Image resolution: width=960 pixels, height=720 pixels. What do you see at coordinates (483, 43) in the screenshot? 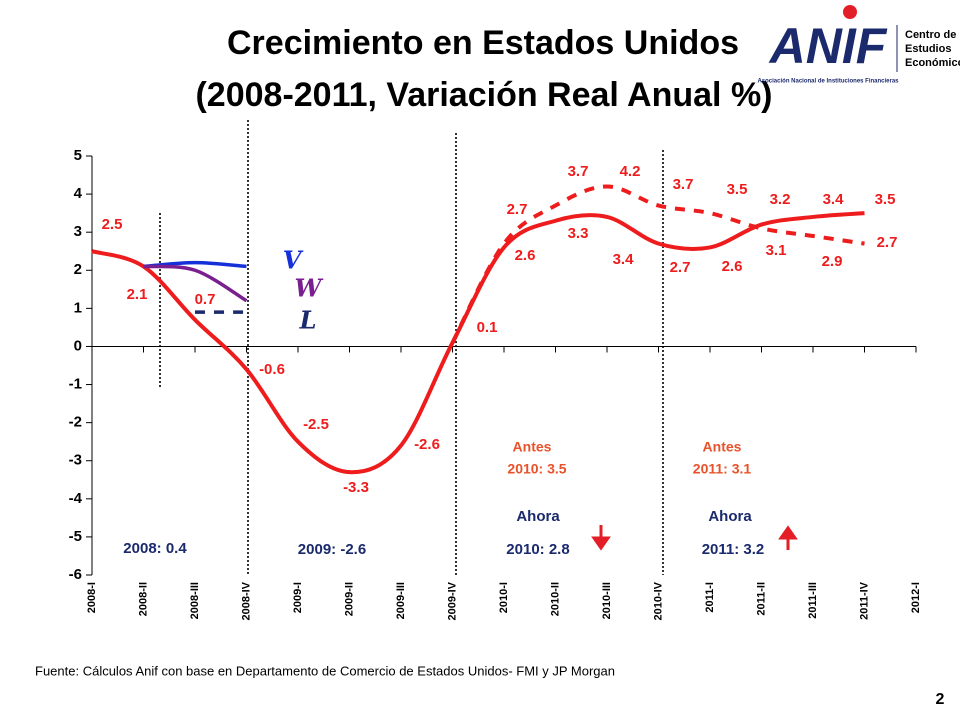
I see `chart-title: Crecimiento en Estados Unidos` at bounding box center [483, 43].